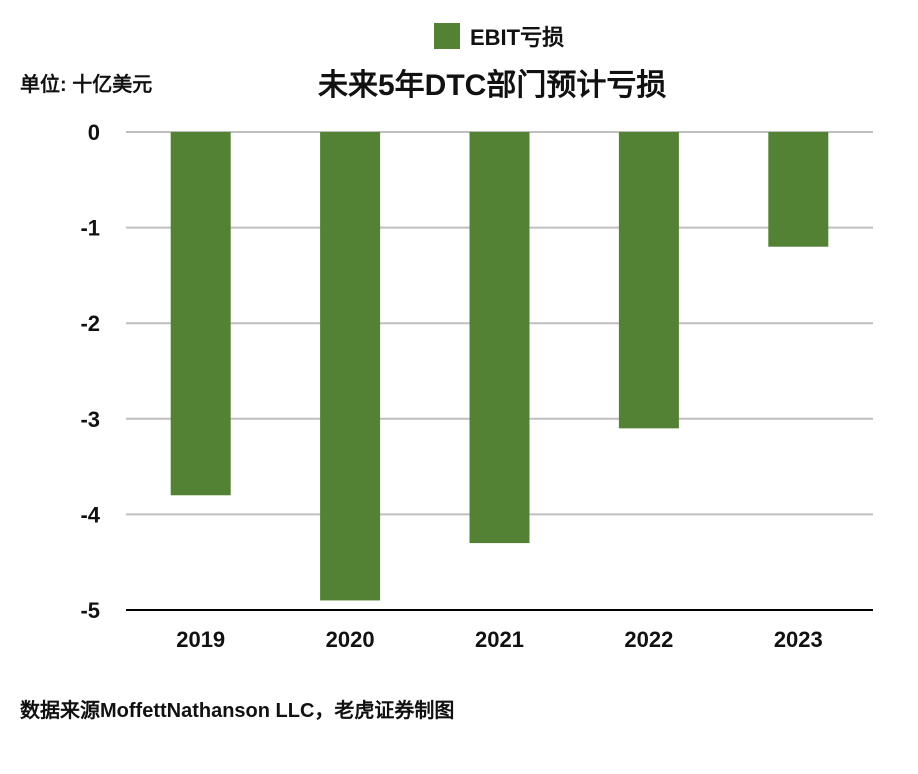 The width and height of the screenshot is (918, 774). Describe the element at coordinates (90, 323) in the screenshot. I see `y-tick-label: -2` at that location.